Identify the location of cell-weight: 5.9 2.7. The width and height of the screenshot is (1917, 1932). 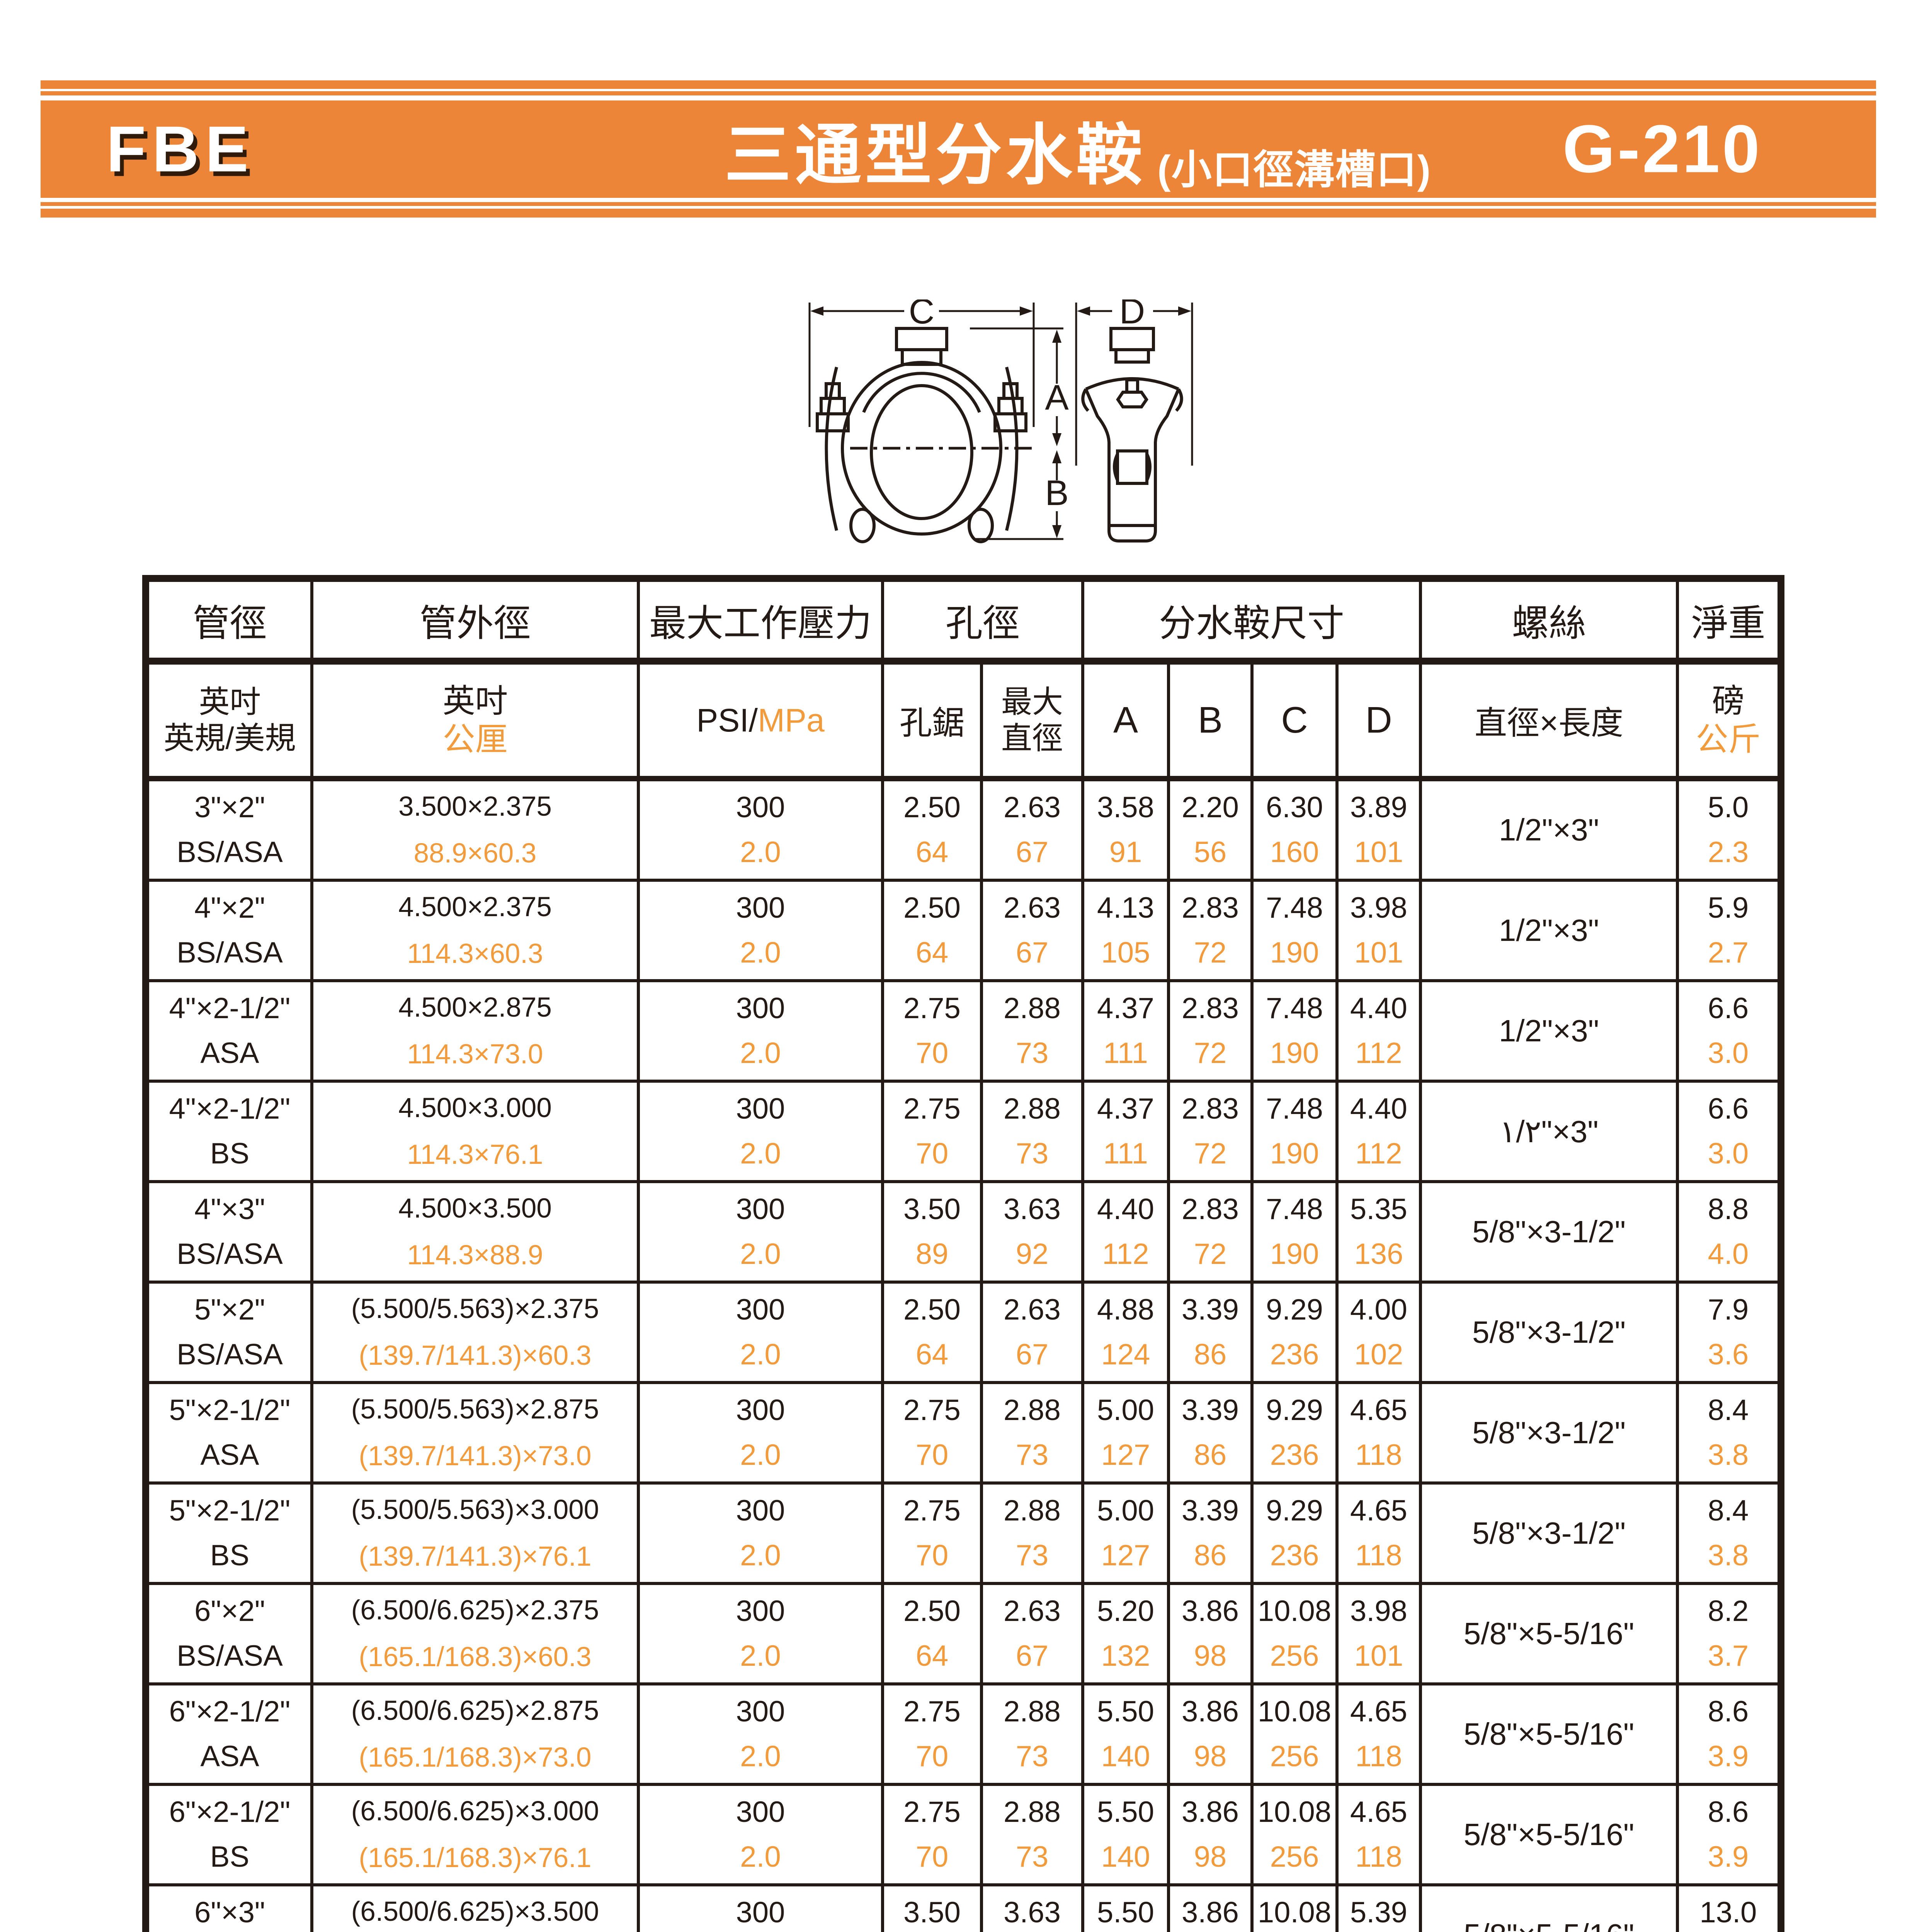
(1730, 930).